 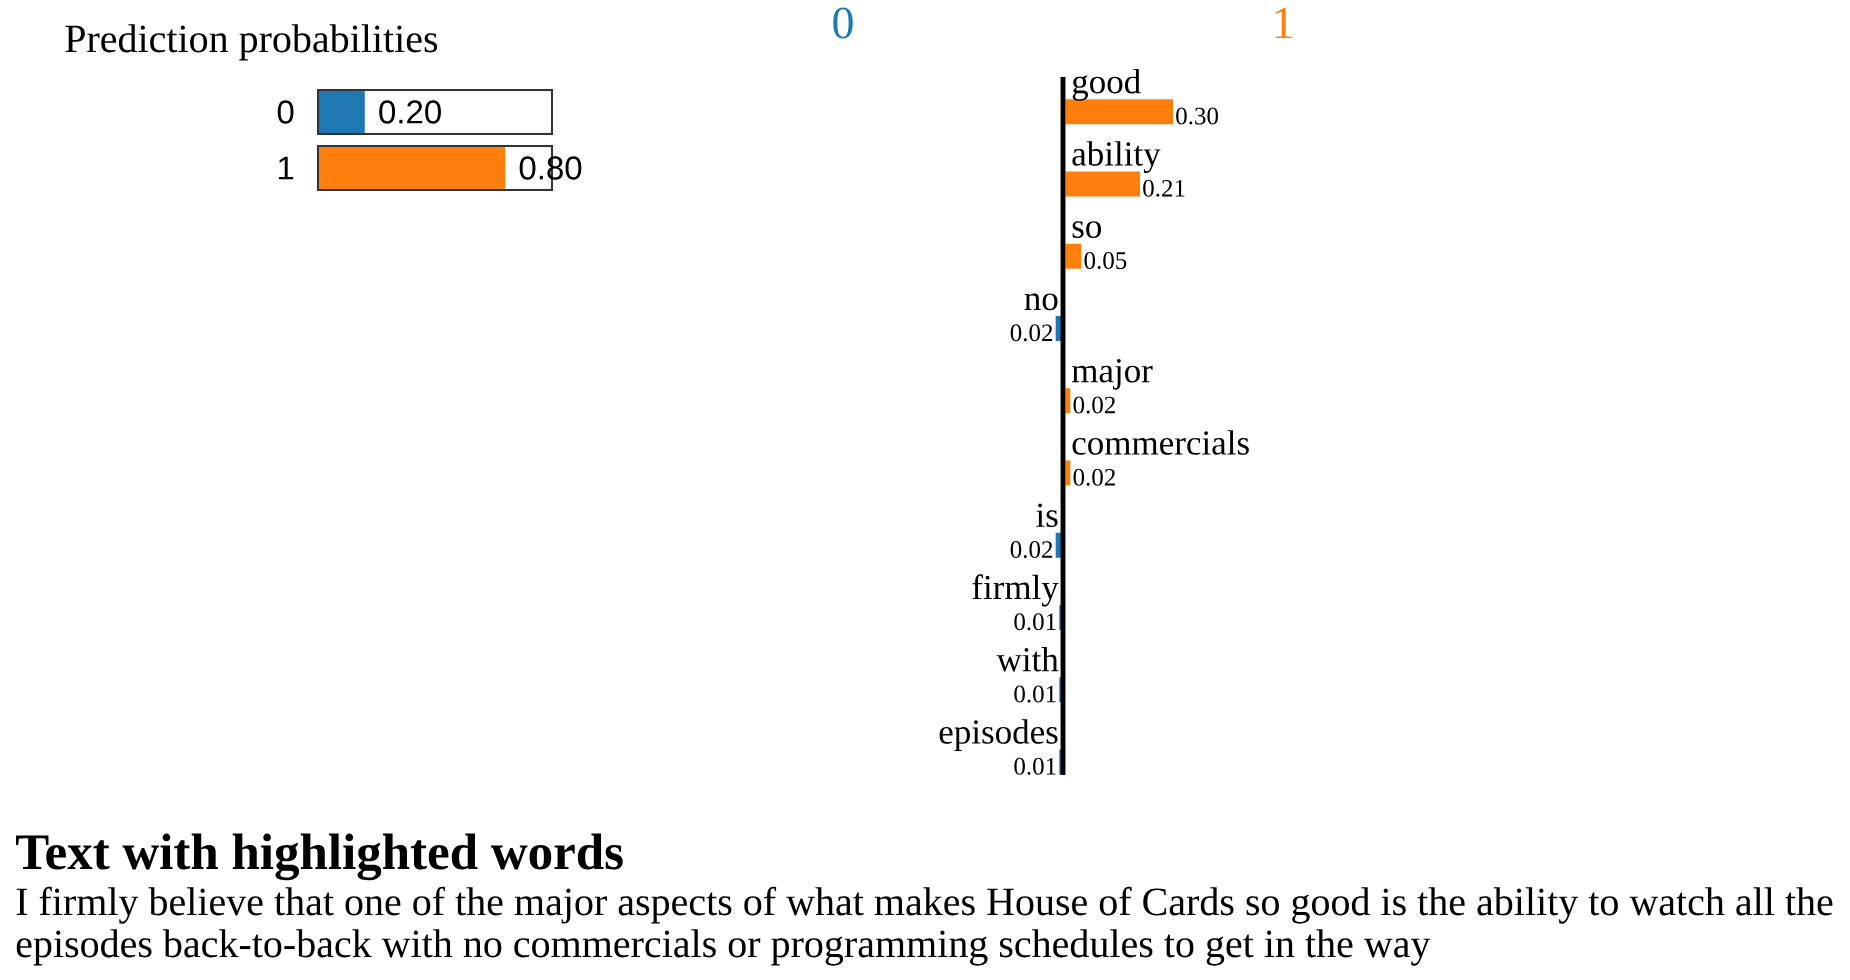 I want to click on text: 0, so click(x=843, y=23).